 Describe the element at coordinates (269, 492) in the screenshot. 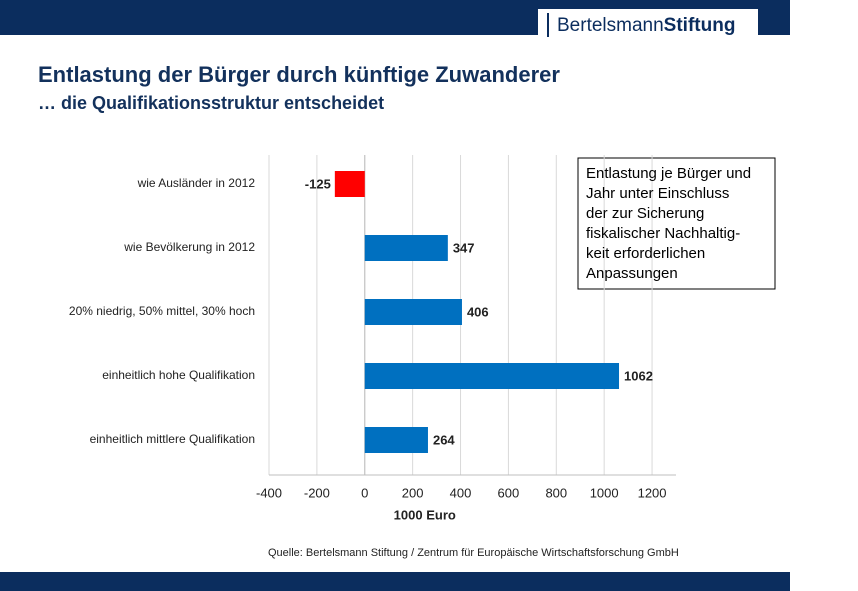

I see `x-tick-label: -400` at that location.